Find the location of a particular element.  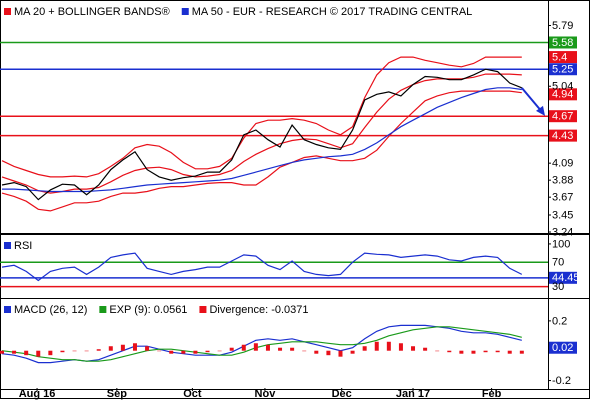

legend-label: EXP (9): 0.0561 is located at coordinates (148, 310).